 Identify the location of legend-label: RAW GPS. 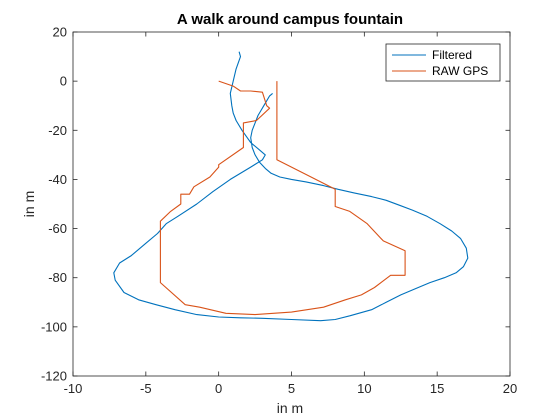
(460, 71).